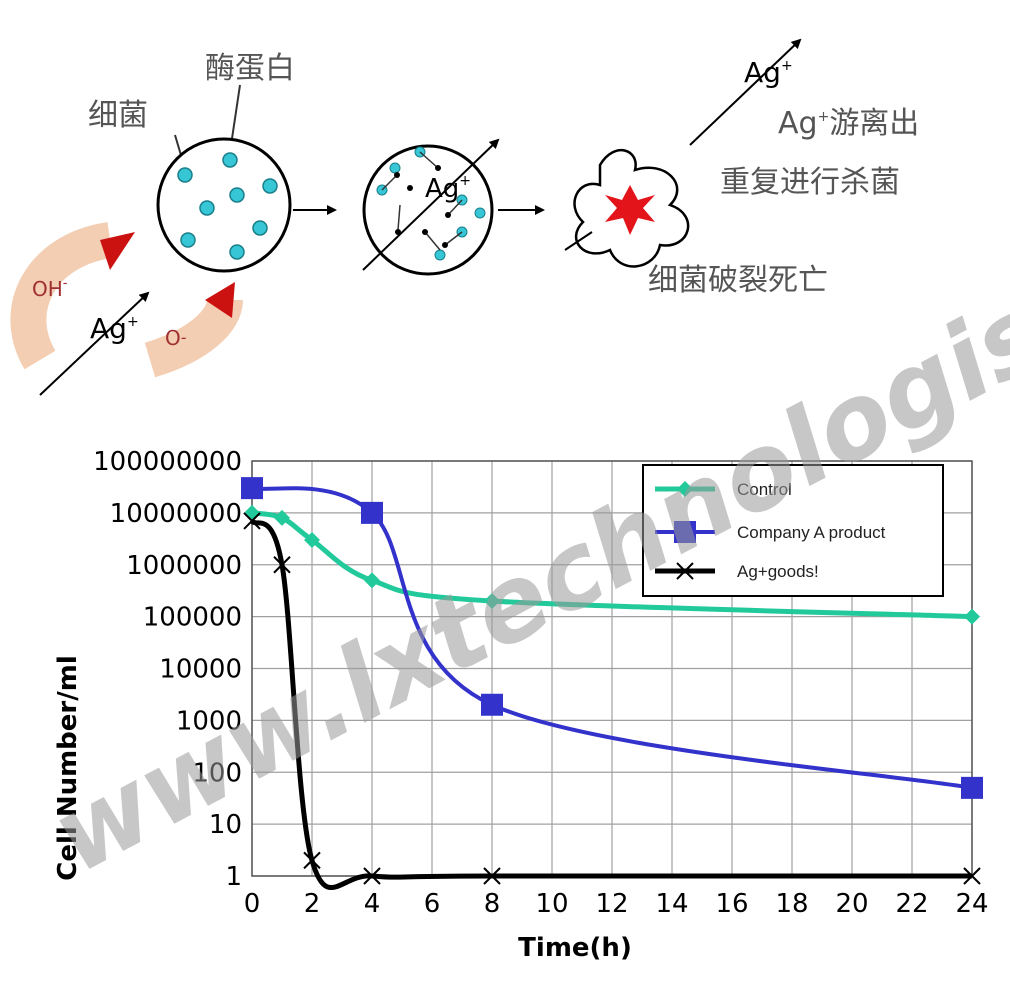 The image size is (1010, 1001). Describe the element at coordinates (225, 825) in the screenshot. I see `y-tick-label: 10` at that location.